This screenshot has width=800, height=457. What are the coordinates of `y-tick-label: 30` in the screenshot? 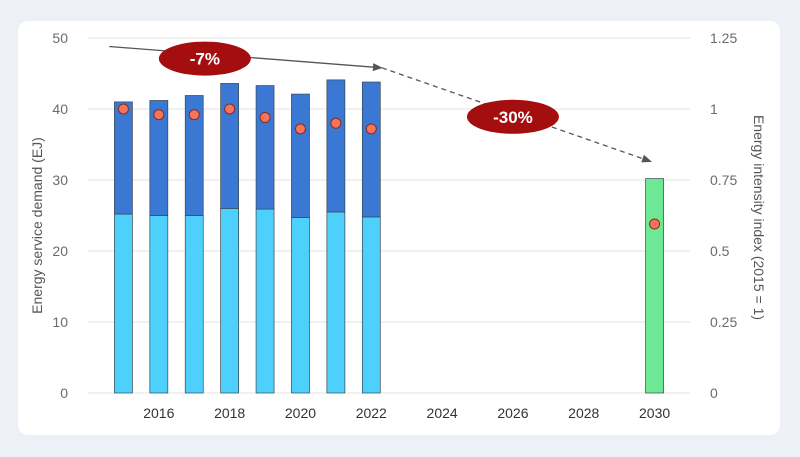 It's located at (60, 180).